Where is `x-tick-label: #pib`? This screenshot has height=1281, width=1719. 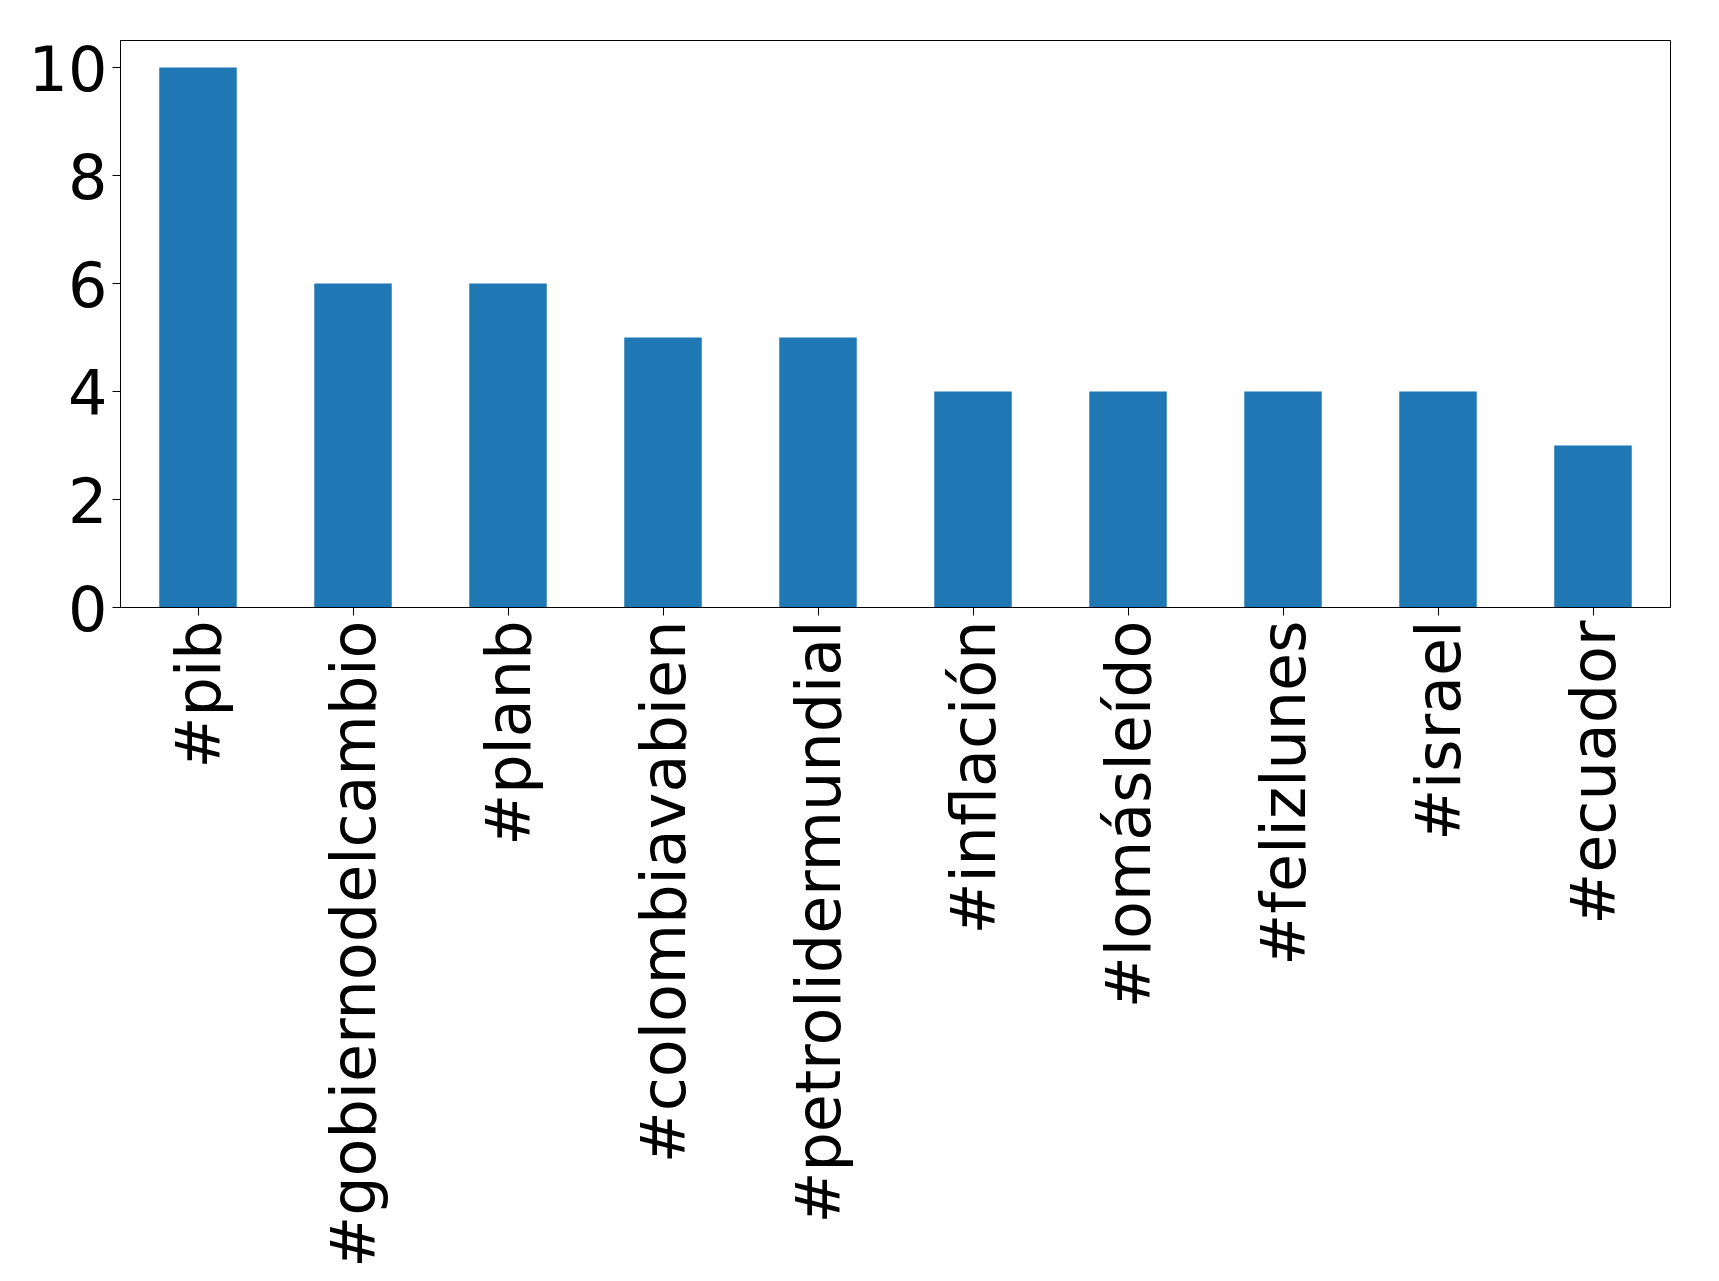 x-tick-label: #pib is located at coordinates (198, 694).